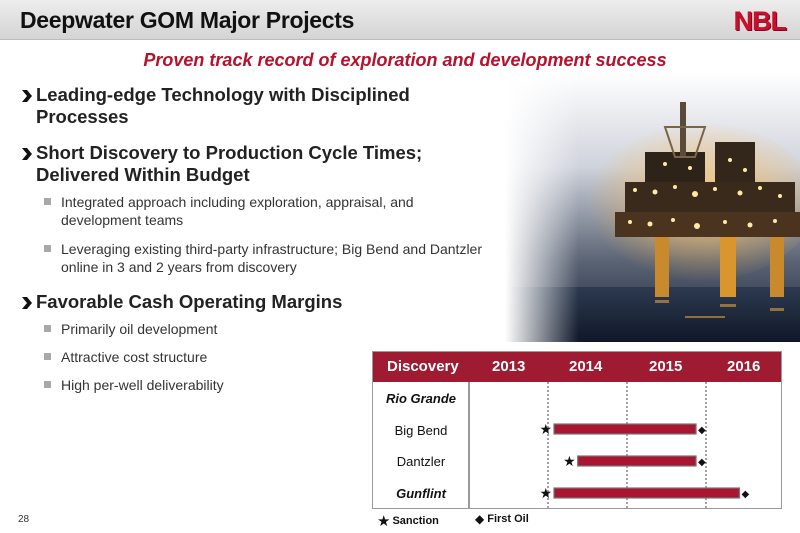  I want to click on sub-bullet-oil: Primarily oil development, so click(266, 329).